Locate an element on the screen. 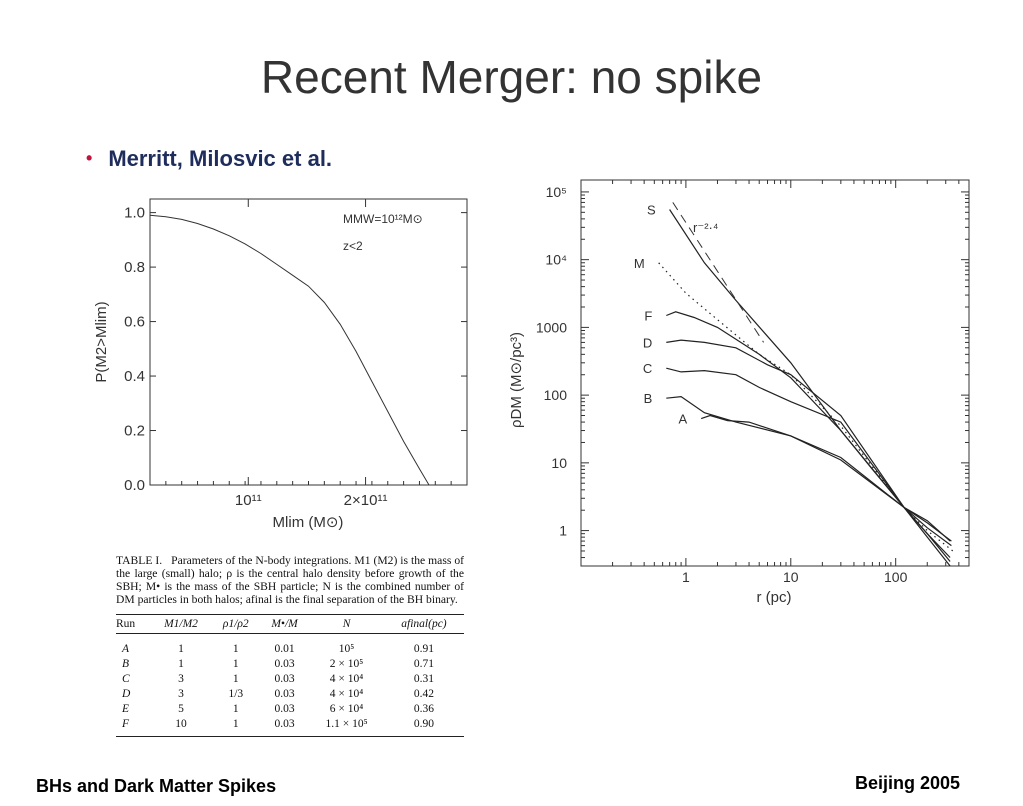 The image size is (1023, 806). table-row: A 1 1 0.01 10⁵ 0.91 is located at coordinates (290, 646).